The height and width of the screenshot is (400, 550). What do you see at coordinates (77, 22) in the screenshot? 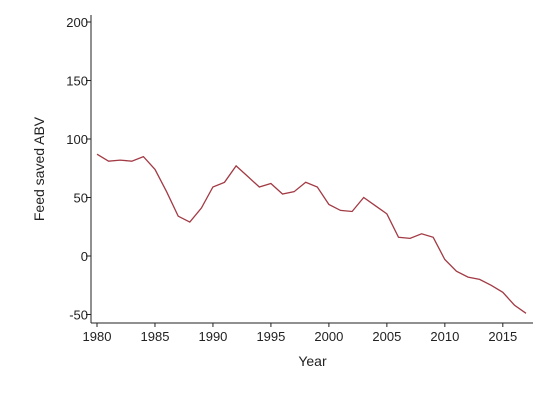
I see `y-tick-label: 200` at bounding box center [77, 22].